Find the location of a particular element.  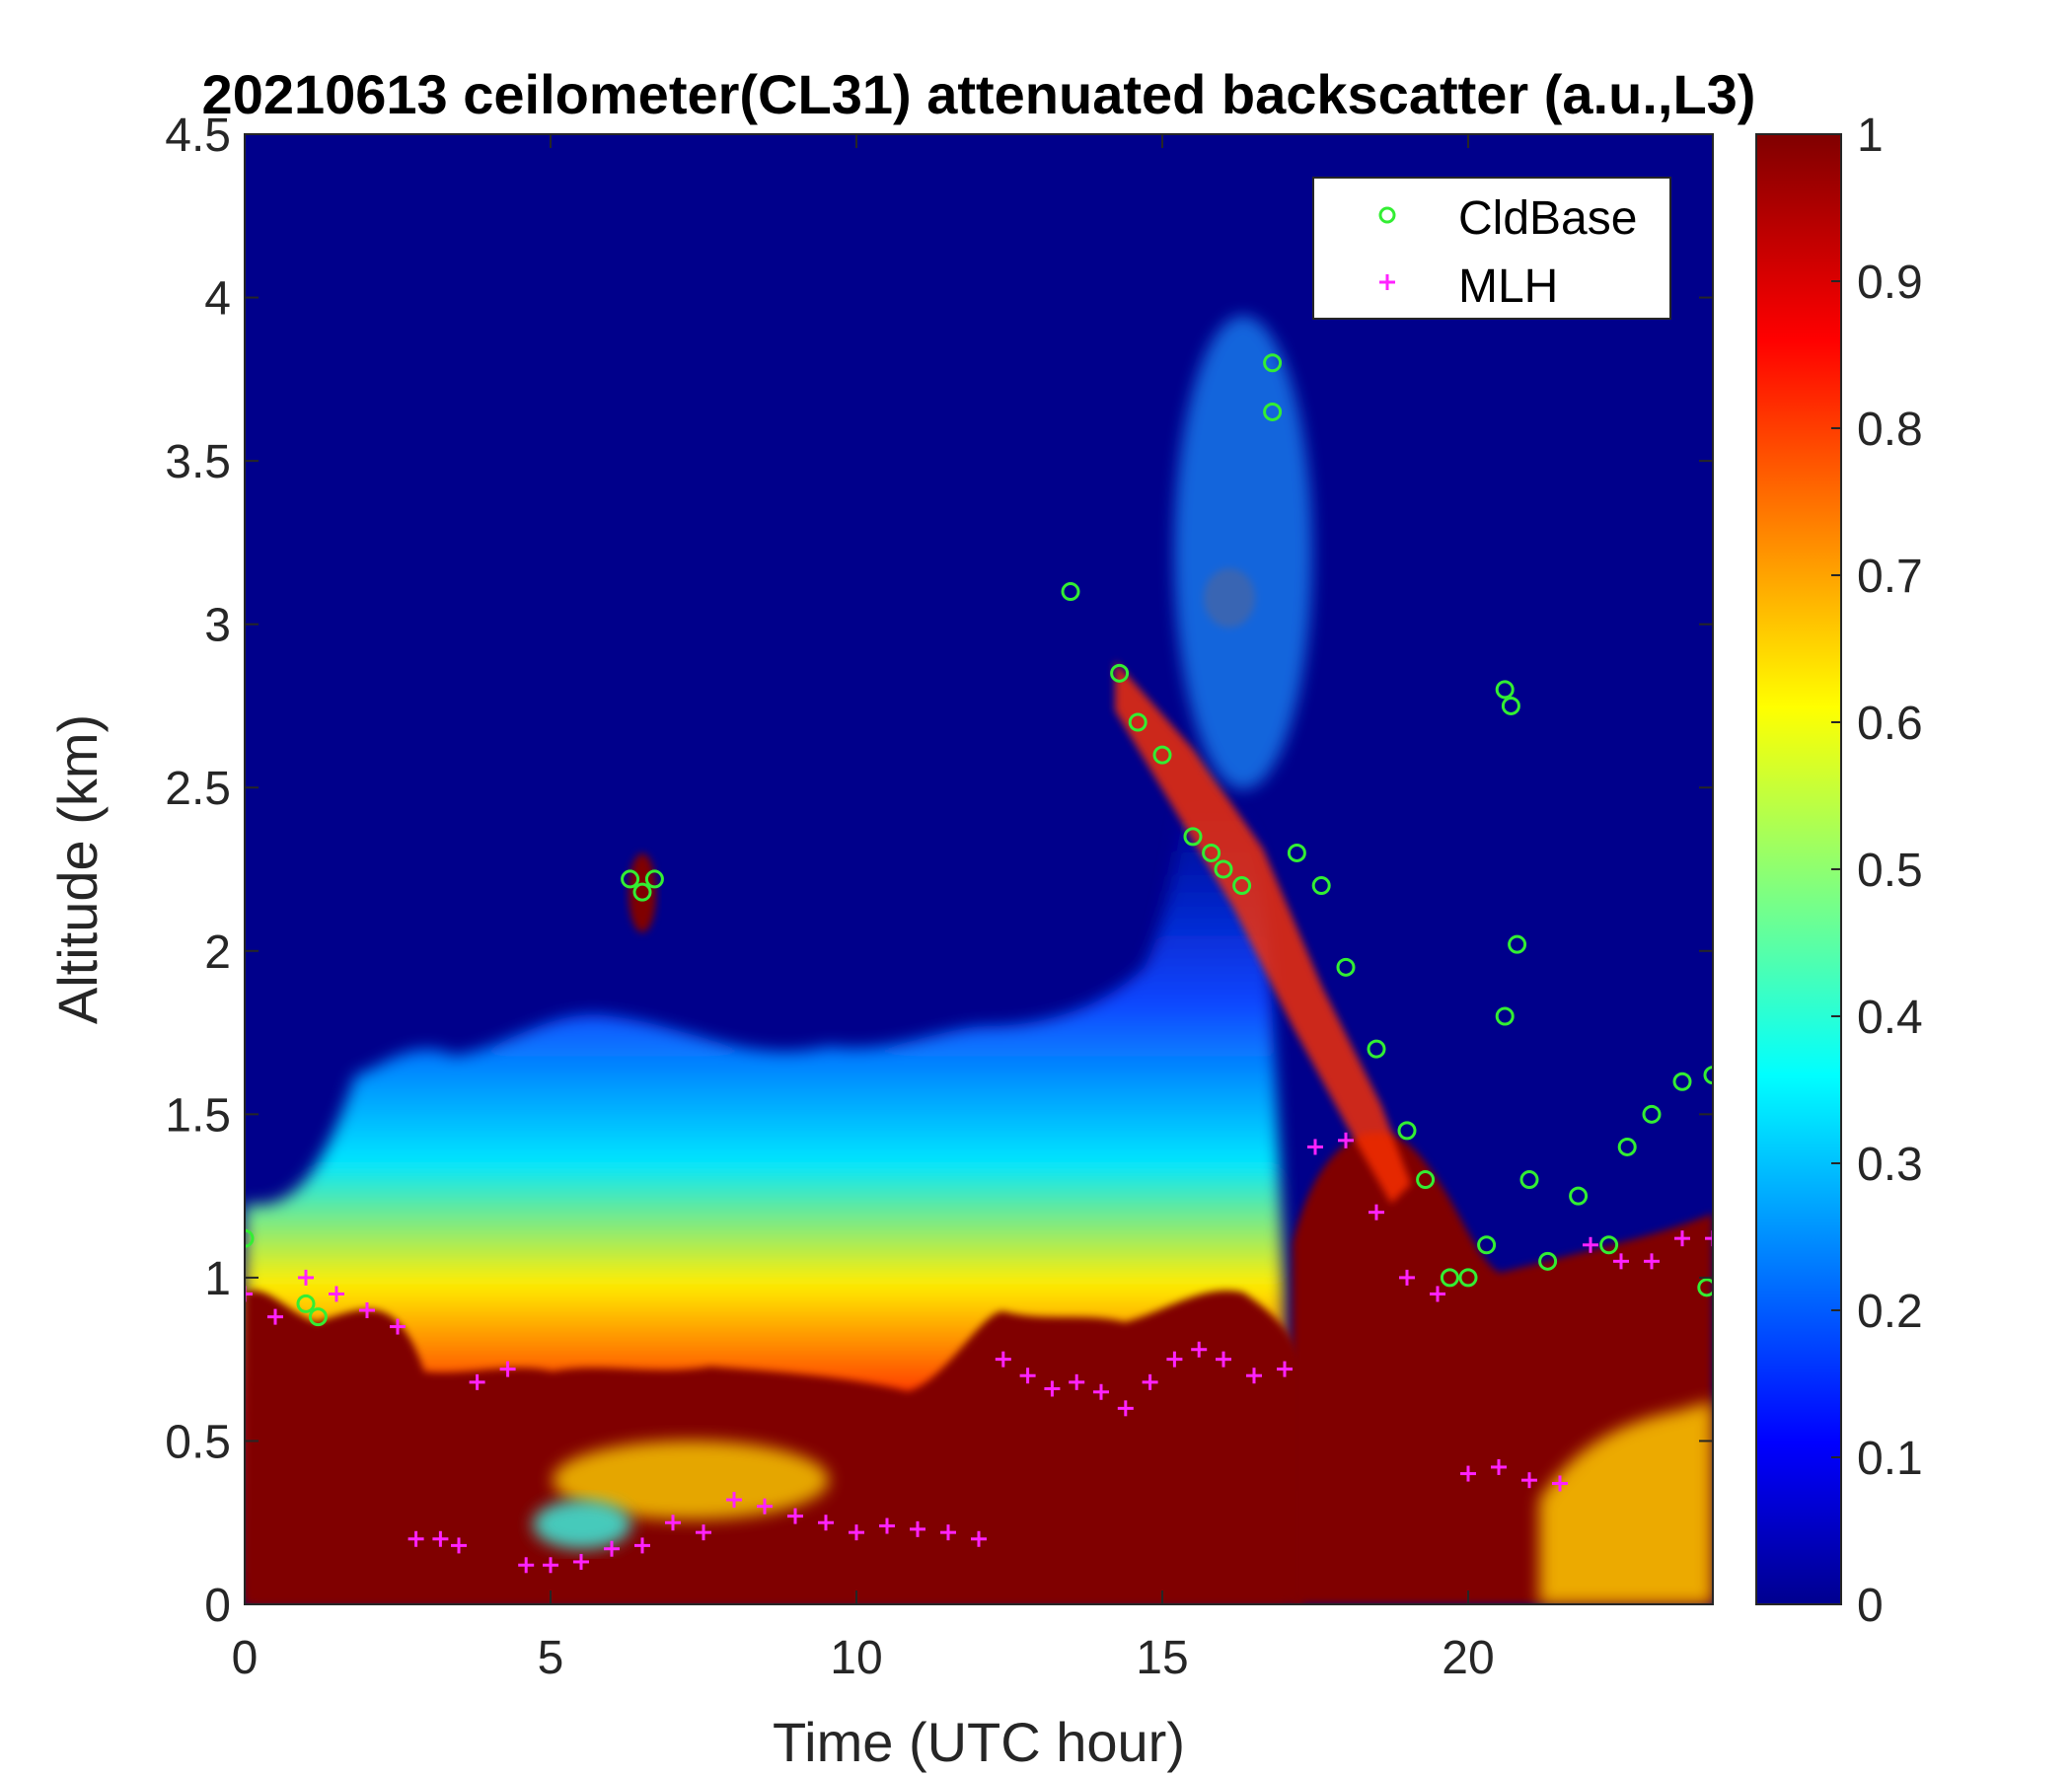

colorbar-tick-label: 0.3 is located at coordinates (1890, 1165).